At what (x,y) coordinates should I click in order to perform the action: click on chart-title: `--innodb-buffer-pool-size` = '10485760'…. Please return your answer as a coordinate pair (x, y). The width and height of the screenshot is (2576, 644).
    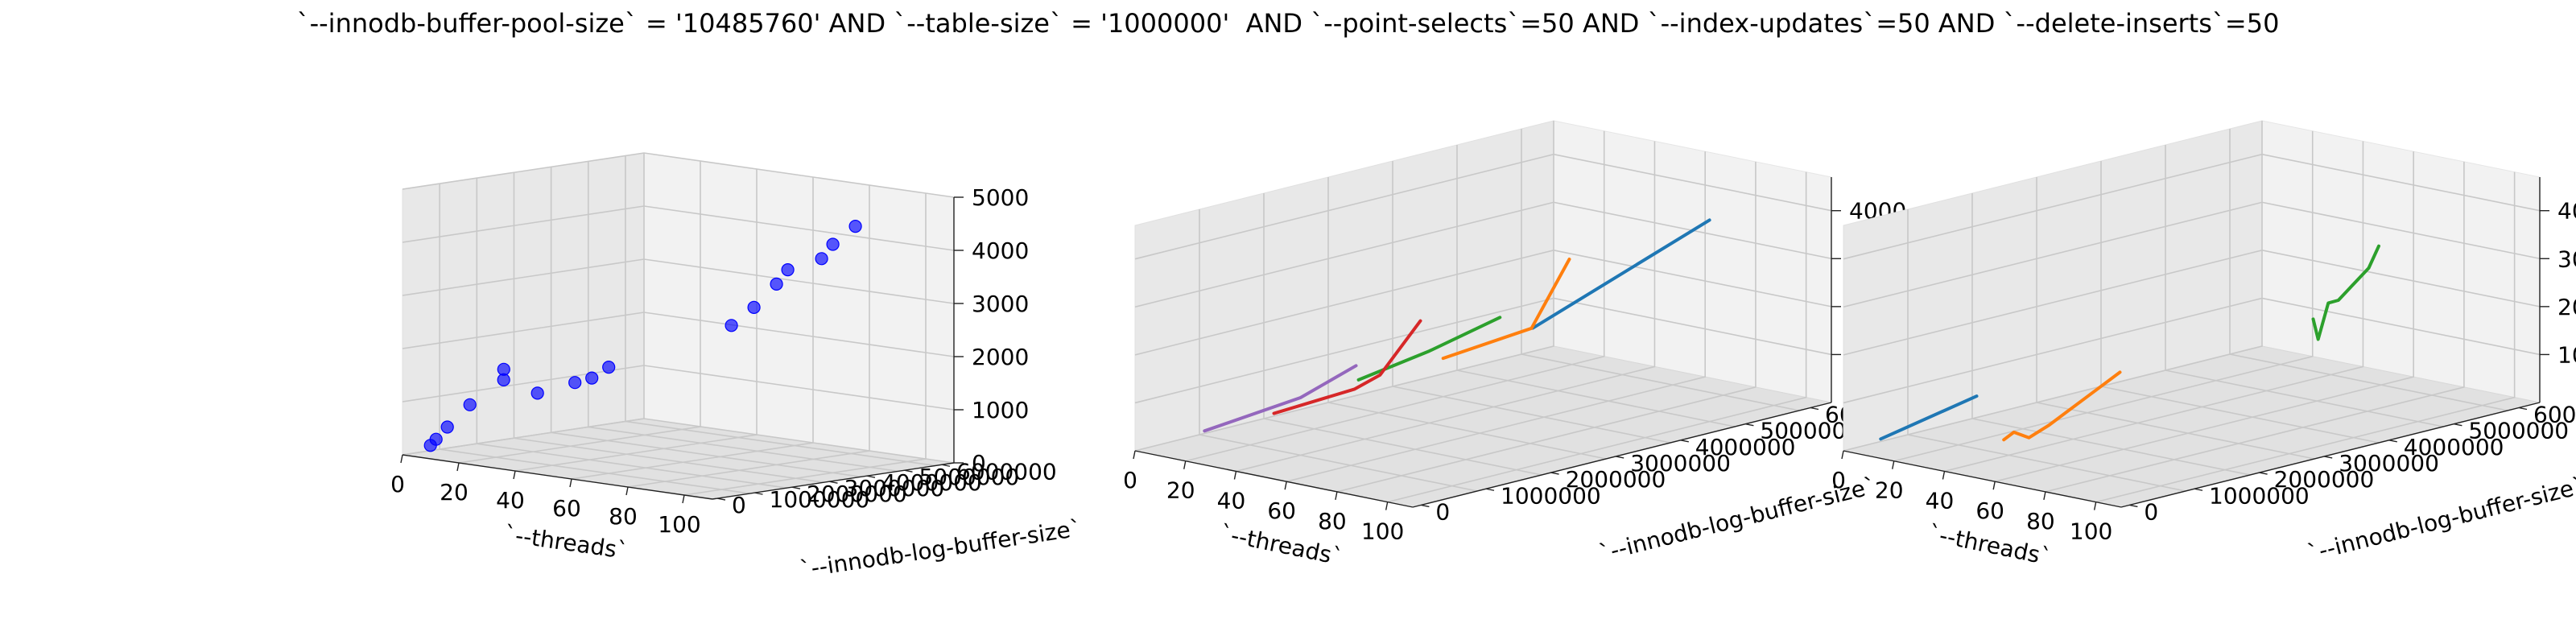
    Looking at the image, I should click on (1288, 23).